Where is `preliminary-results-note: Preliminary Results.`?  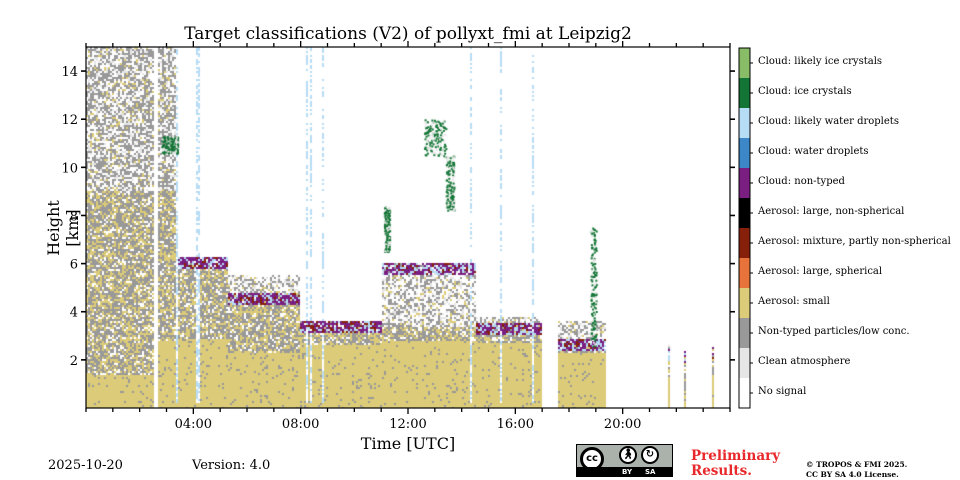
preliminary-results-note: Preliminary Results. is located at coordinates (735, 464).